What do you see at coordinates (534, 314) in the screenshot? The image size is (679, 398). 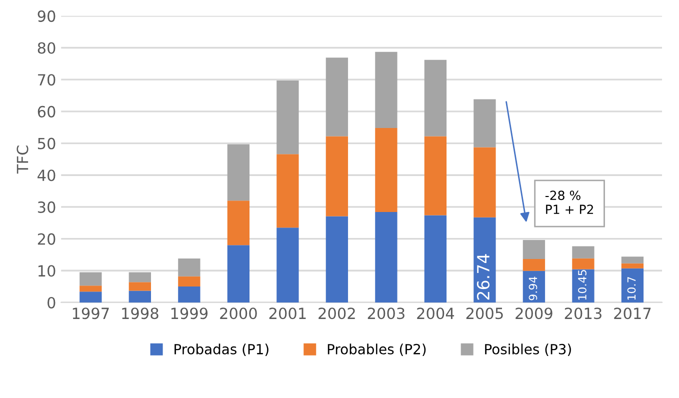 I see `x-tick-label: 2009` at bounding box center [534, 314].